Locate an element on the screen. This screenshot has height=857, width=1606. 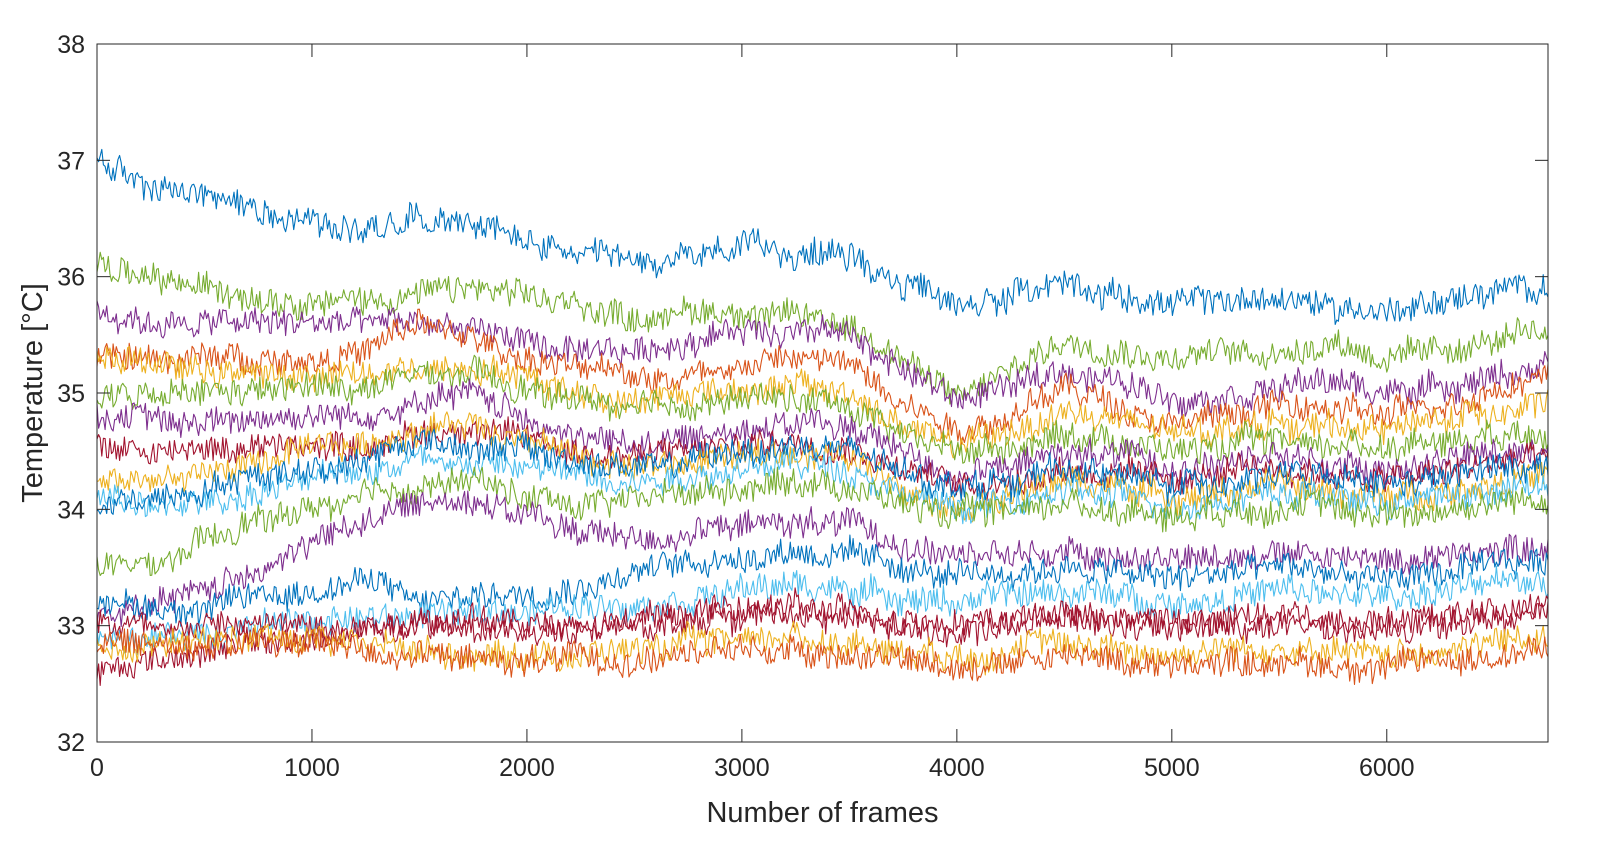
x-tick-label: 0 is located at coordinates (97, 768).